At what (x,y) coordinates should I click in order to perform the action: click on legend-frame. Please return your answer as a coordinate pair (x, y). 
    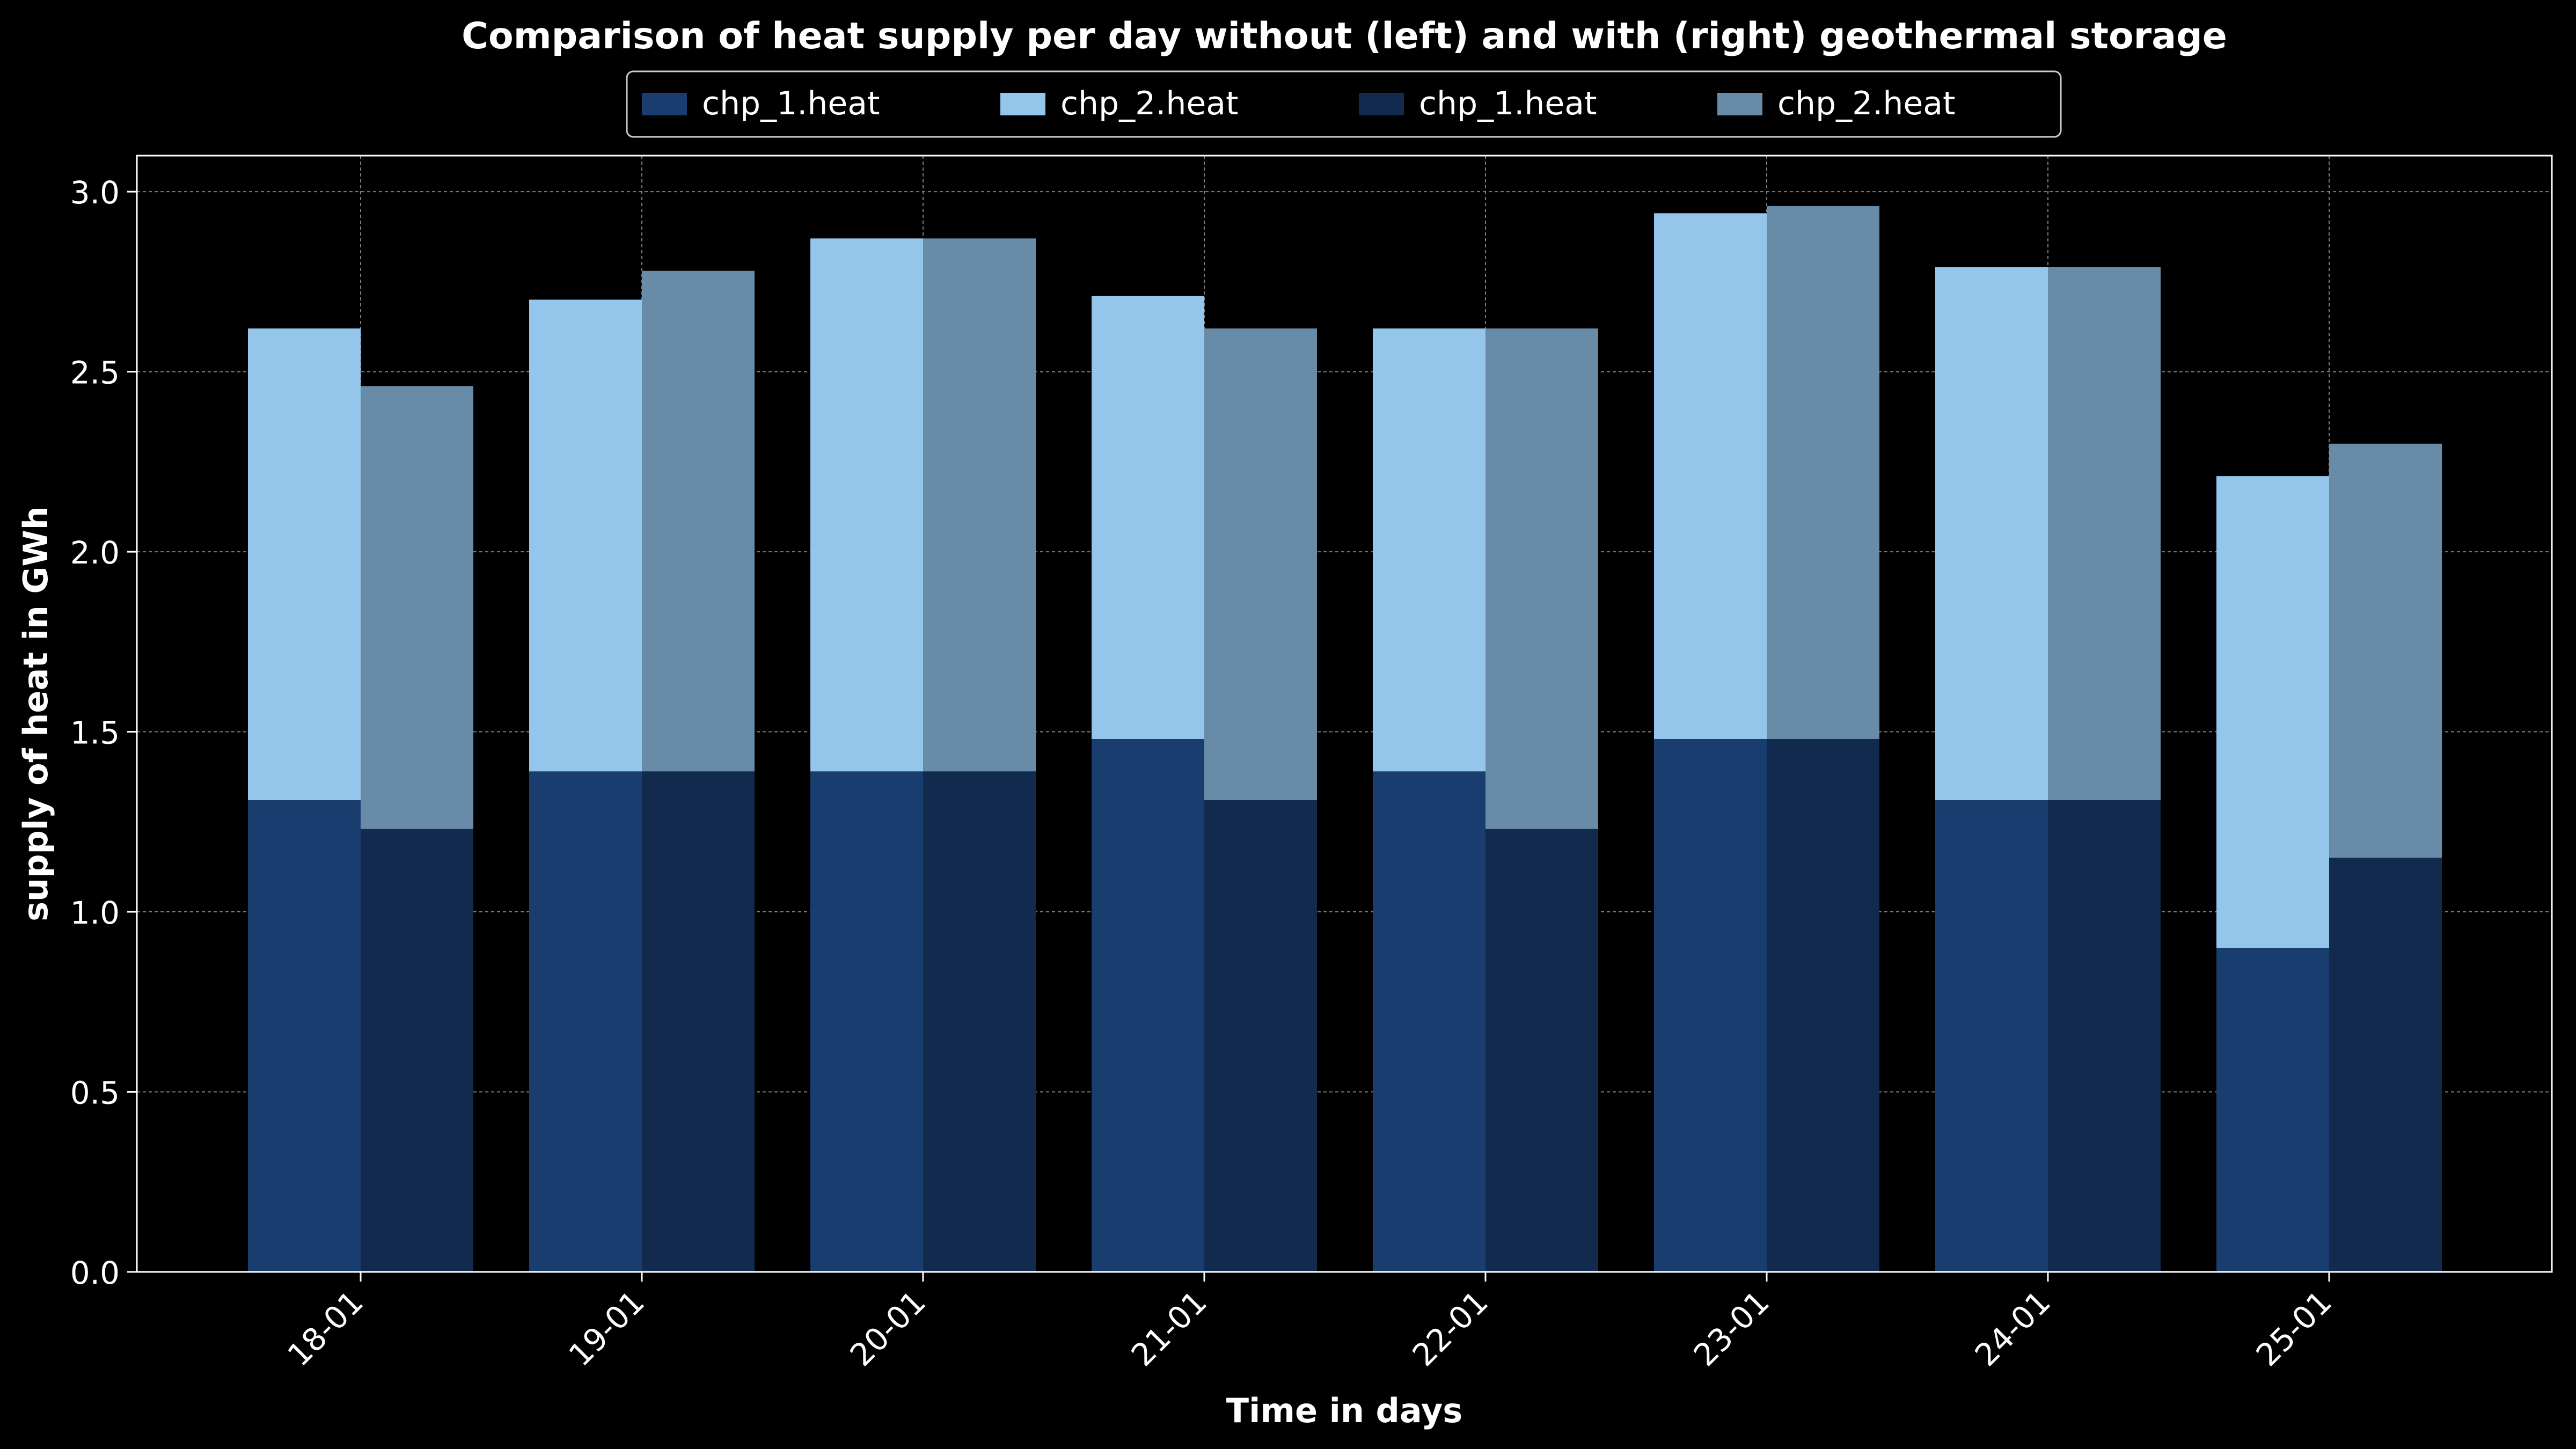
    Looking at the image, I should click on (1344, 104).